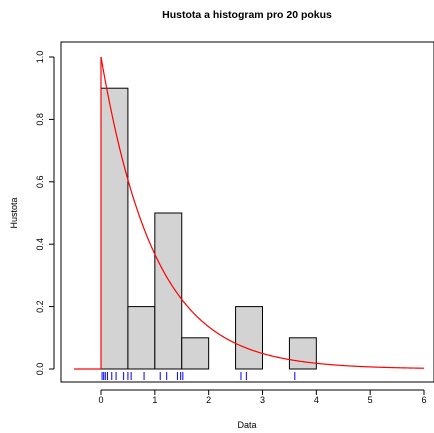 This screenshot has width=434, height=433. What do you see at coordinates (40, 306) in the screenshot?
I see `y-tick-label: 0.2` at bounding box center [40, 306].